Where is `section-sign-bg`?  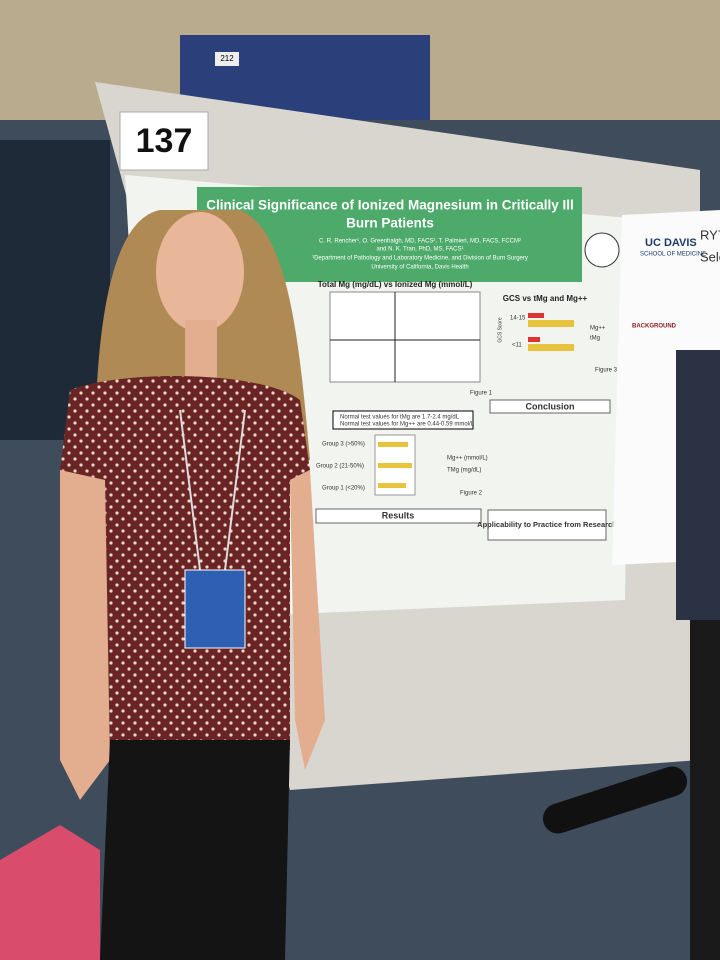
section-sign-bg is located at coordinates (227, 59).